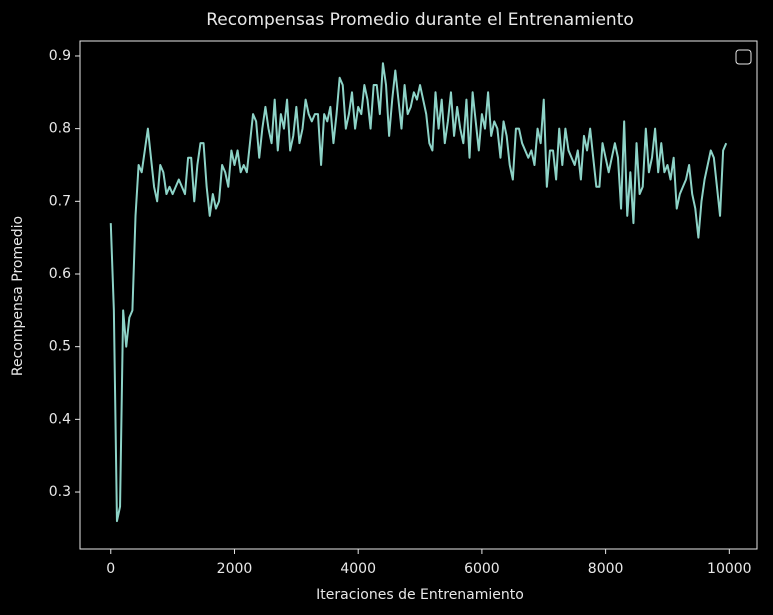  What do you see at coordinates (729, 569) in the screenshot?
I see `x-tick-label: 10000` at bounding box center [729, 569].